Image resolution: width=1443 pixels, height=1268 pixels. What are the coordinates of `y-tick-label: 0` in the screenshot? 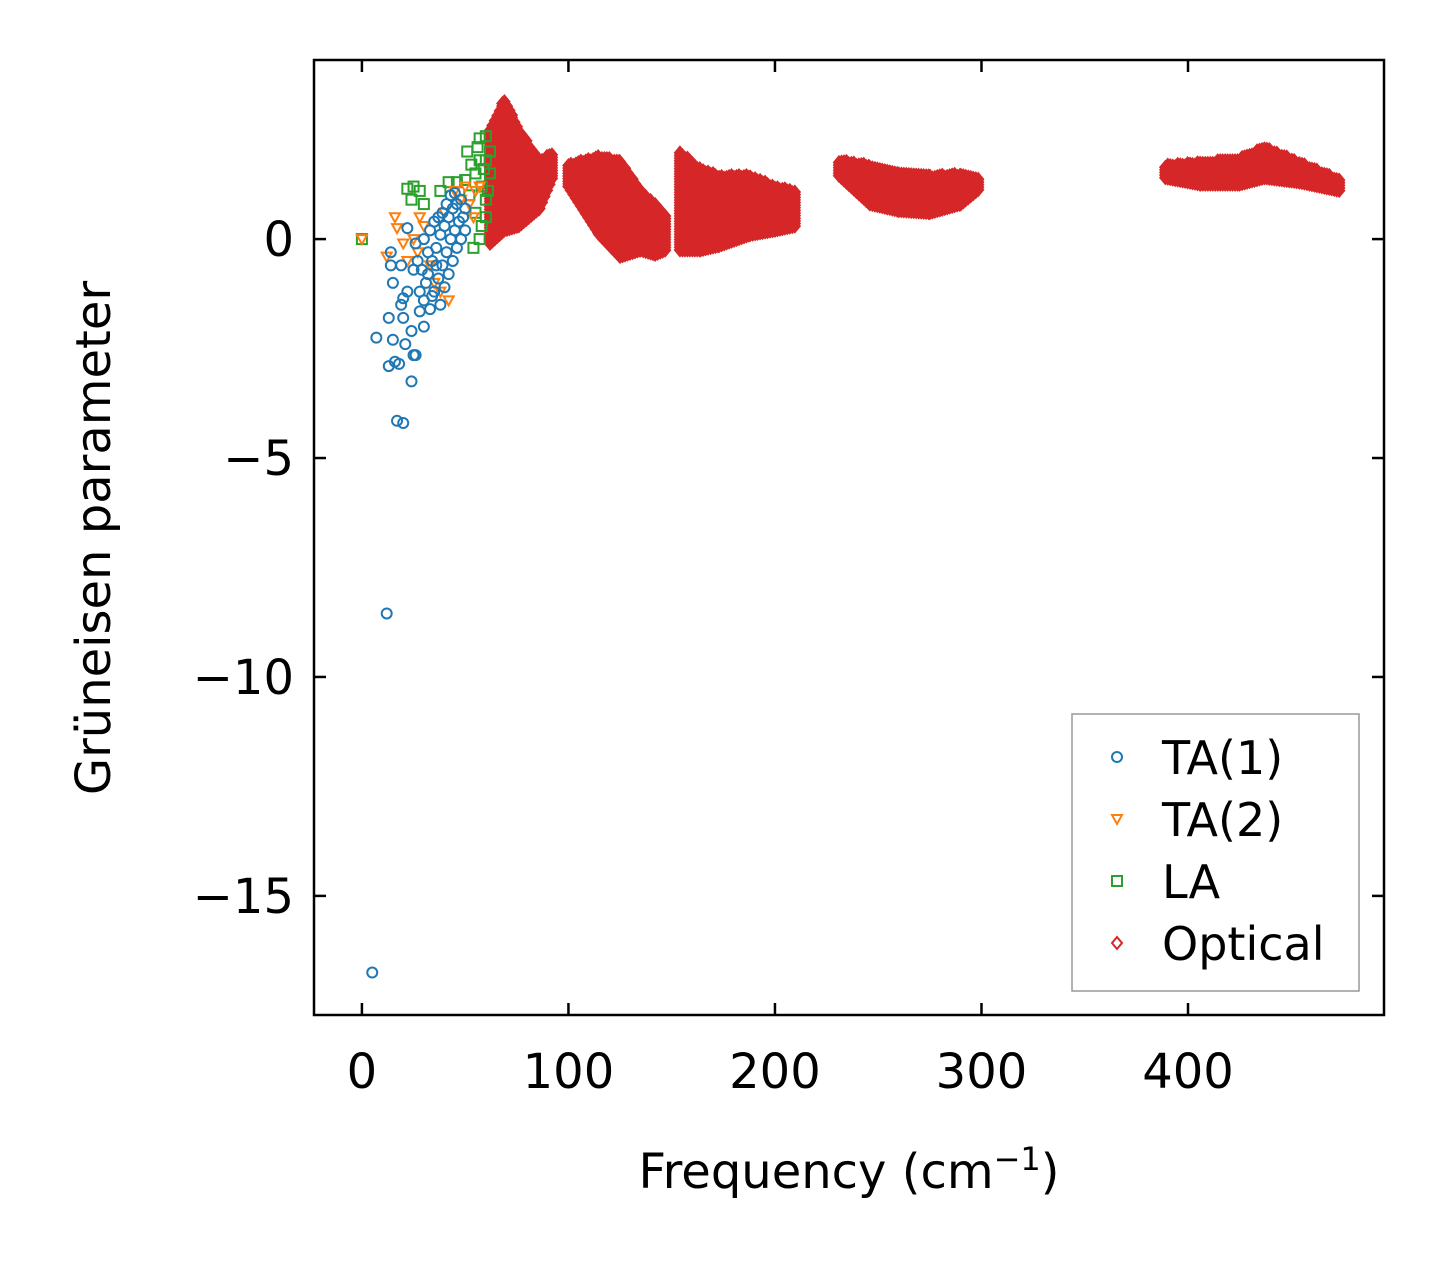 It's located at (278, 240).